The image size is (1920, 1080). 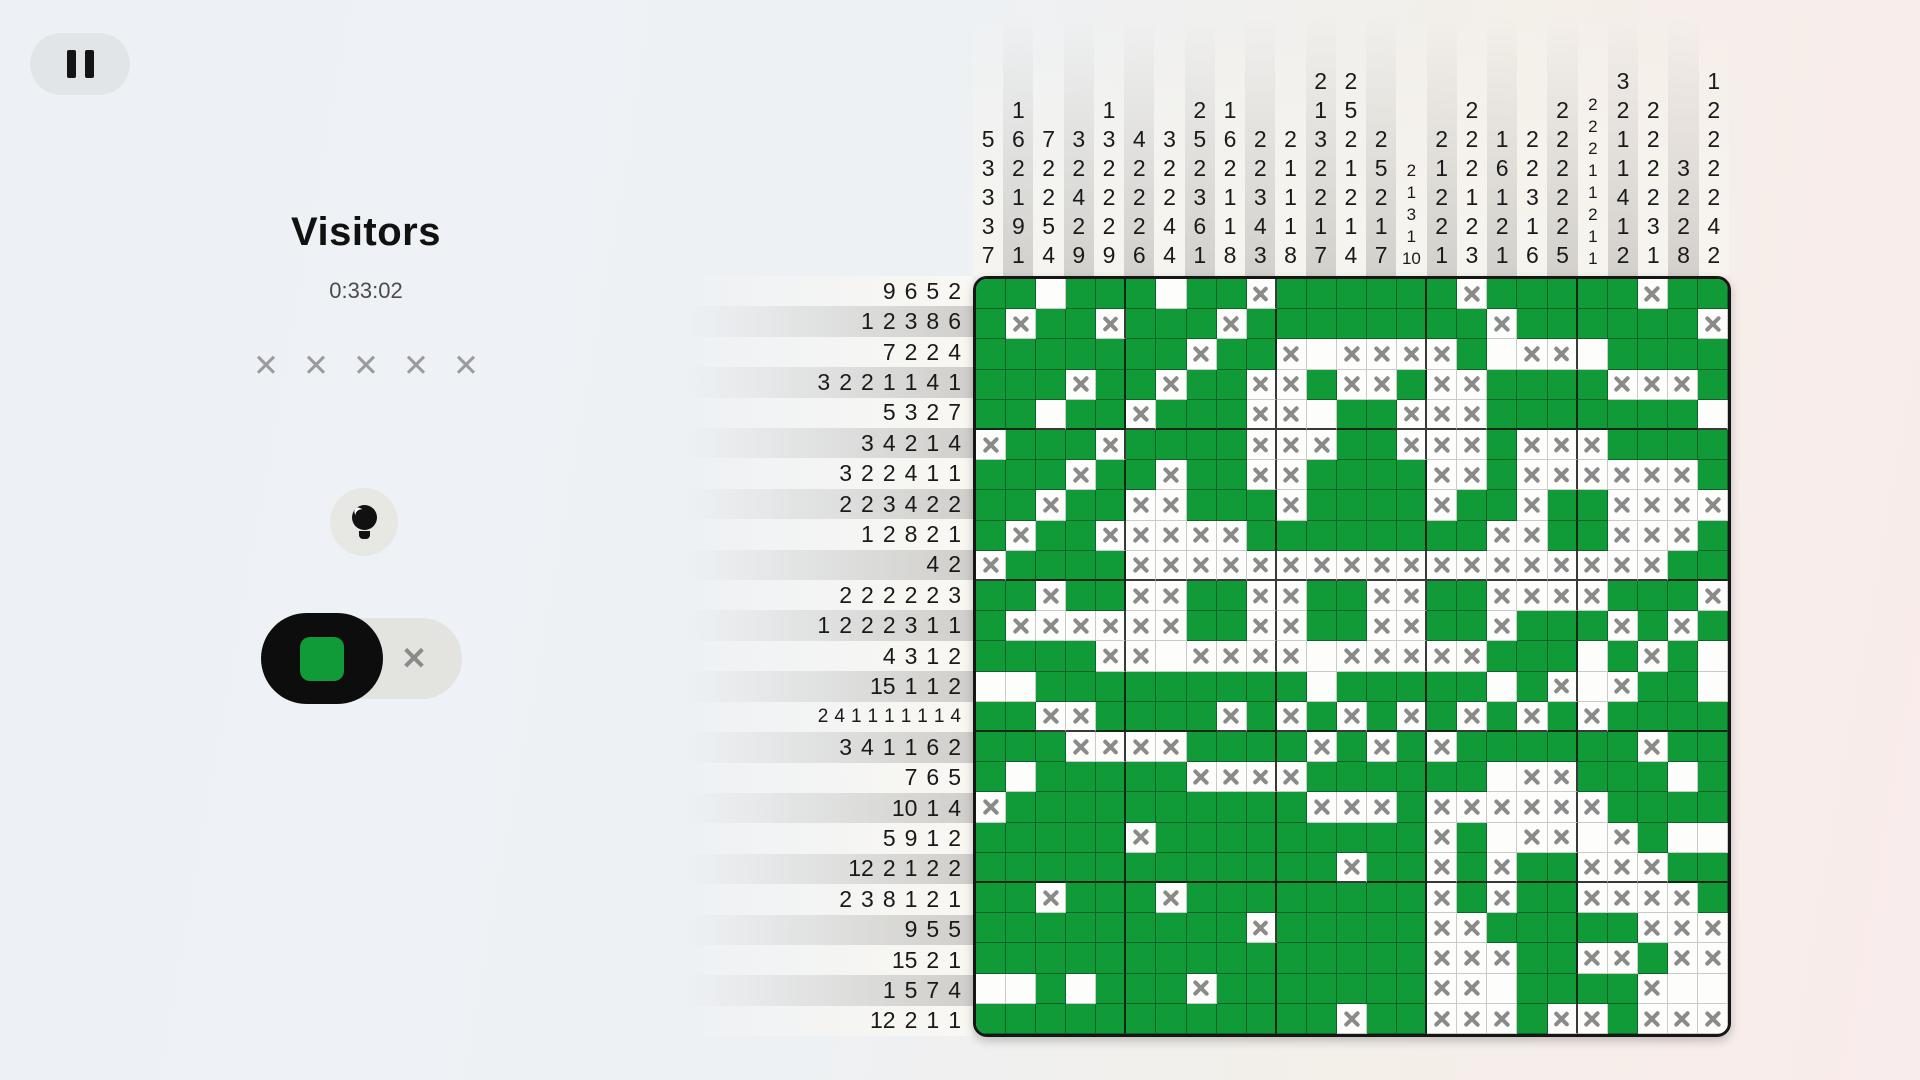 What do you see at coordinates (1051, 354) in the screenshot?
I see `cell-r3-c3` at bounding box center [1051, 354].